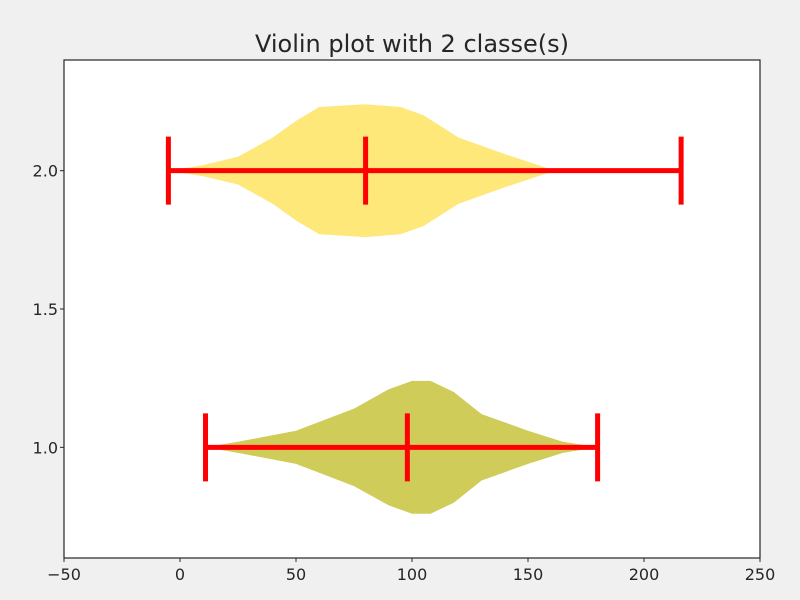 The height and width of the screenshot is (600, 800). I want to click on x-tick-label: 250, so click(760, 574).